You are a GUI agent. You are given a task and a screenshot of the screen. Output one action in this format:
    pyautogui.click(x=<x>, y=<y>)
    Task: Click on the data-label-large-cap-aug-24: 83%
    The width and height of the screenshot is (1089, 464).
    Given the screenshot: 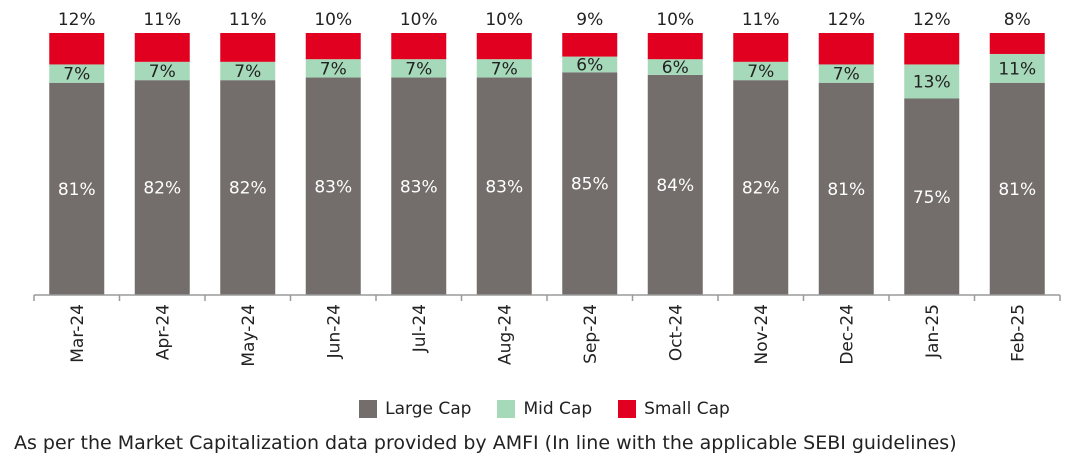 What is the action you would take?
    pyautogui.click(x=504, y=187)
    